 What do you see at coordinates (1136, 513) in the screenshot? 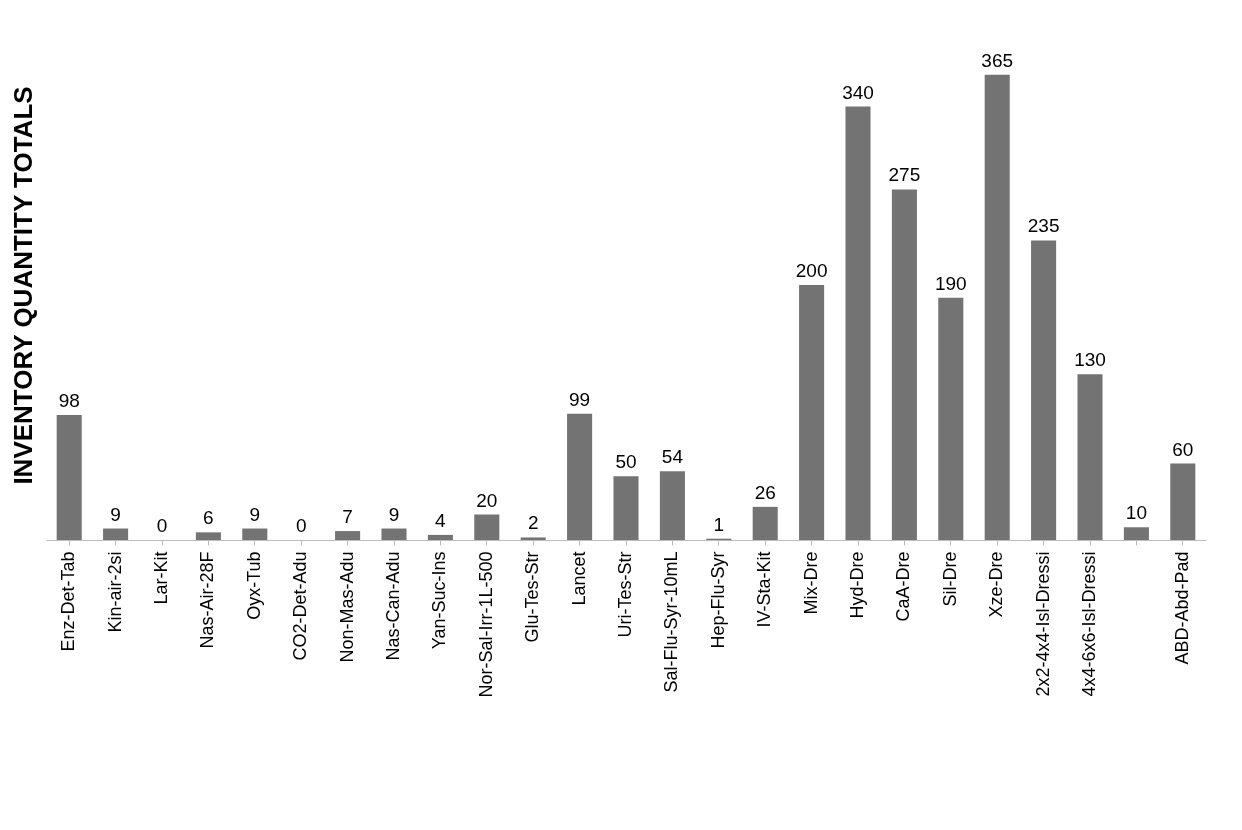
I see `data-label: 10` at bounding box center [1136, 513].